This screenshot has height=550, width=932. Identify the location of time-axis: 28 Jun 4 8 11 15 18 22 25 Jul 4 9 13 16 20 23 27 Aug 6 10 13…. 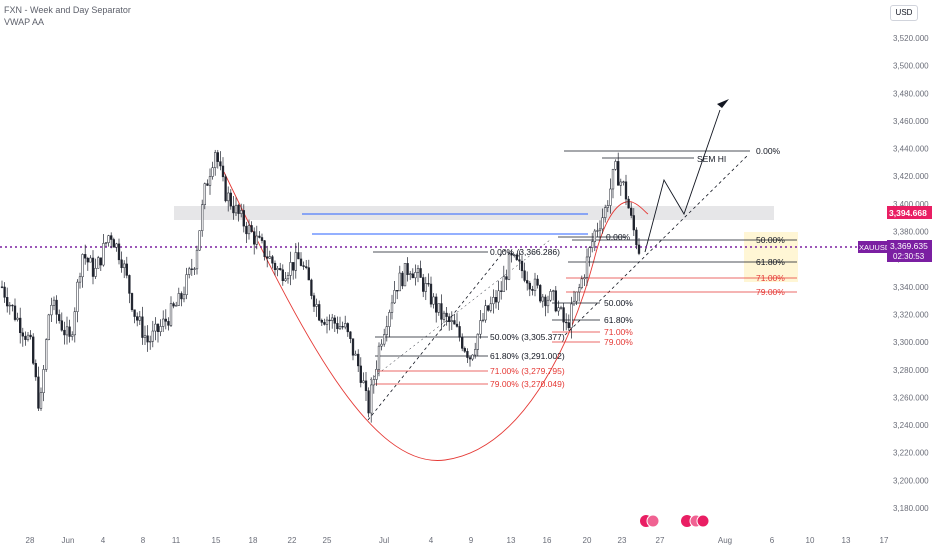
(457, 540).